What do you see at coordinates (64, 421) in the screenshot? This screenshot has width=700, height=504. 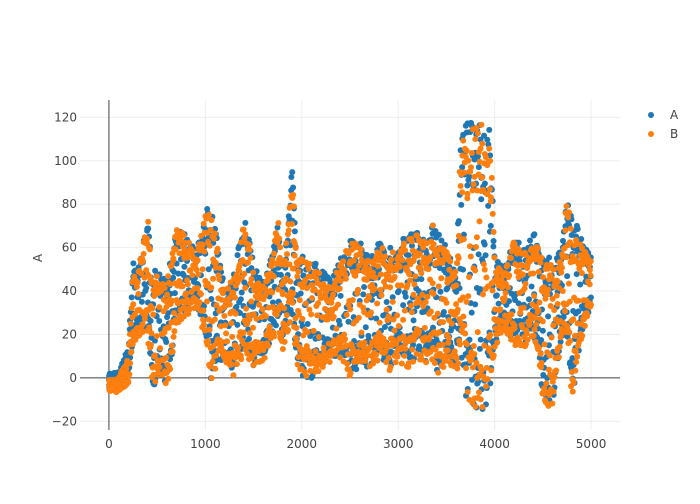 I see `y-tick-label: −20` at bounding box center [64, 421].